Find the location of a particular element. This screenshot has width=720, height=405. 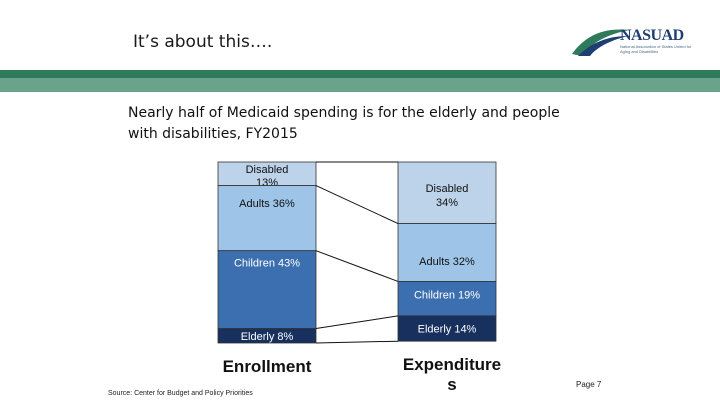

data-label-elderly-expenditures: Elderly 14% is located at coordinates (447, 330).